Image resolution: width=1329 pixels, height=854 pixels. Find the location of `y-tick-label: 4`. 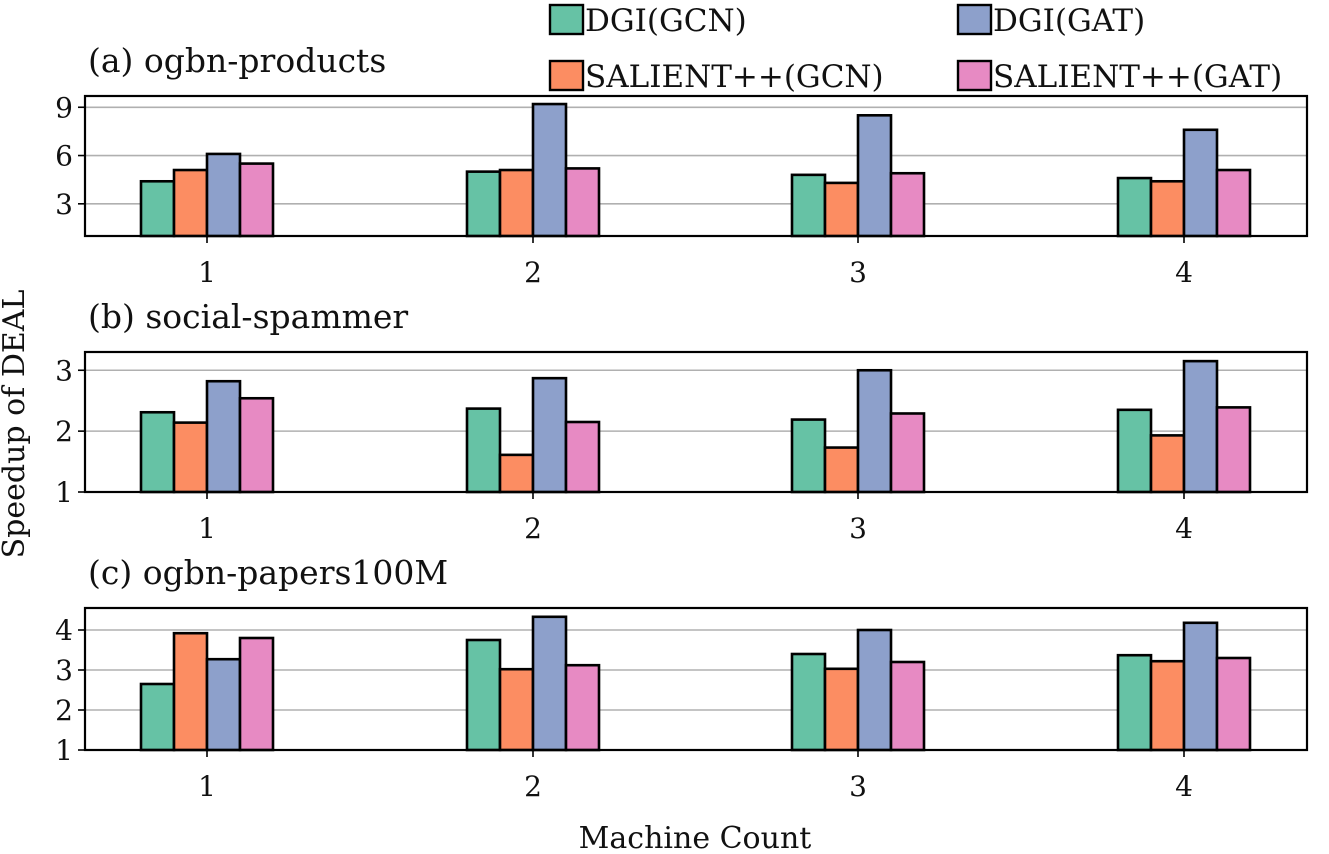

y-tick-label: 4 is located at coordinates (64, 630).